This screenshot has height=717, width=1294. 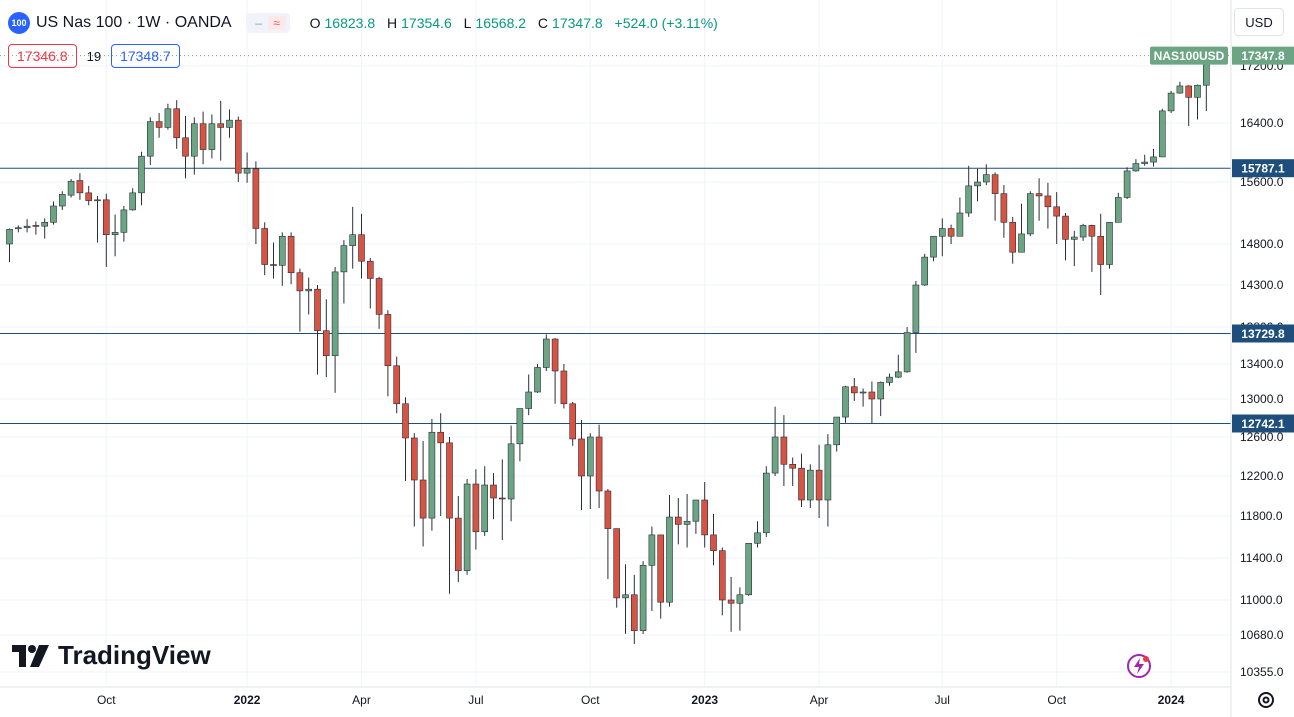 I want to click on currency-button: USD, so click(x=1259, y=22).